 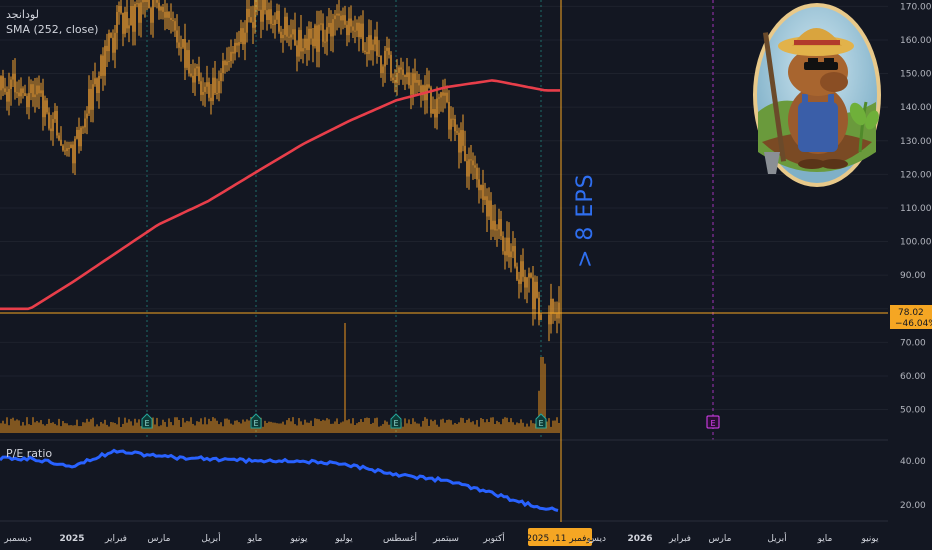 I want to click on price-tick-label: 60.00, so click(x=913, y=377).